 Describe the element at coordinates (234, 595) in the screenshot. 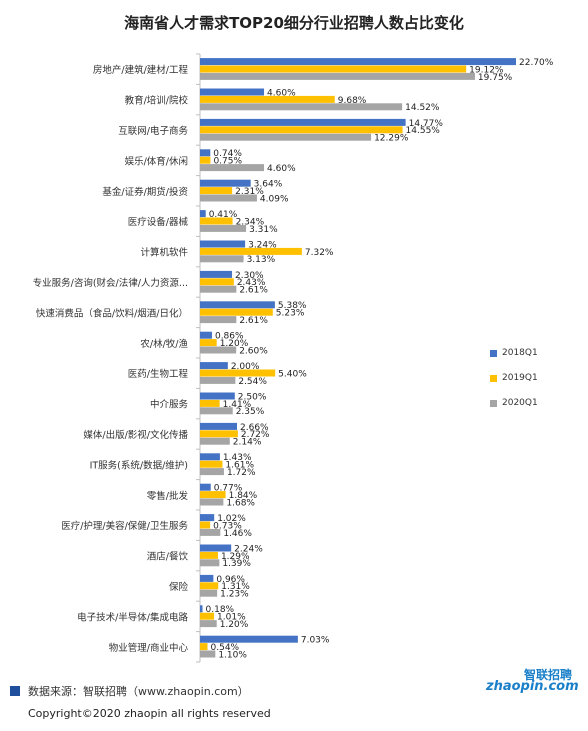

I see `data-label: 1.23%` at that location.